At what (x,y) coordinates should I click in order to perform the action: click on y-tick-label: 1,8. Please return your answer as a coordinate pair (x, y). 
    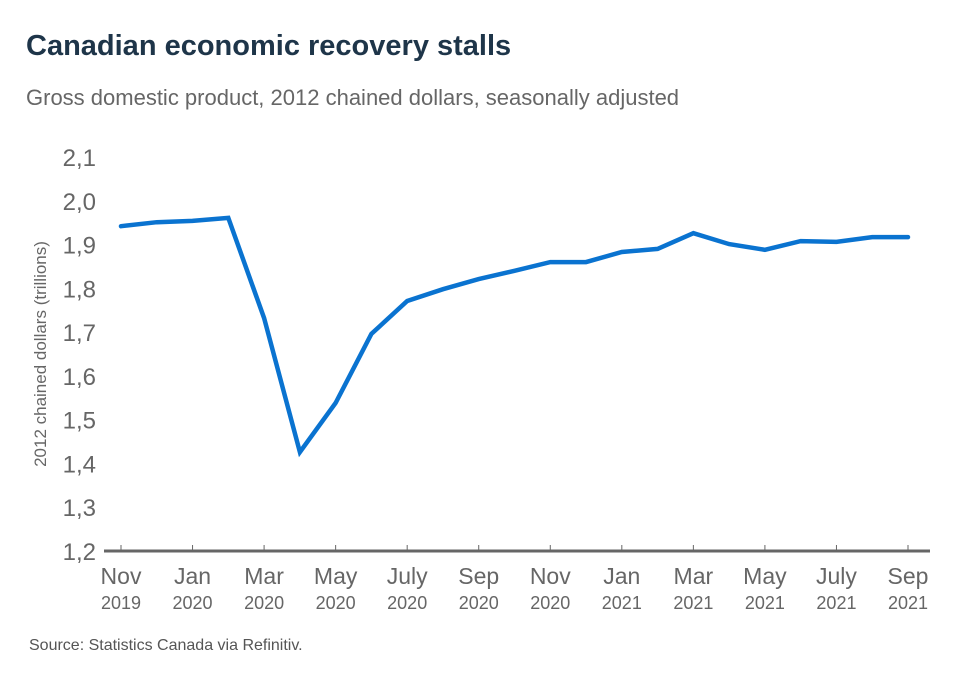
    Looking at the image, I should click on (79, 289).